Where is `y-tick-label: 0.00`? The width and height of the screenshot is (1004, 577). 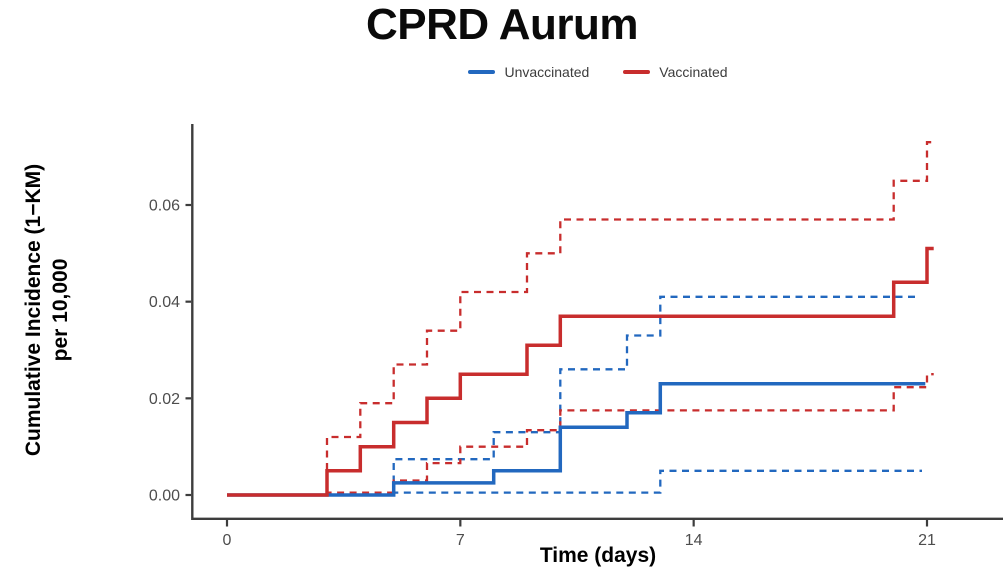
y-tick-label: 0.00 is located at coordinates (164, 496).